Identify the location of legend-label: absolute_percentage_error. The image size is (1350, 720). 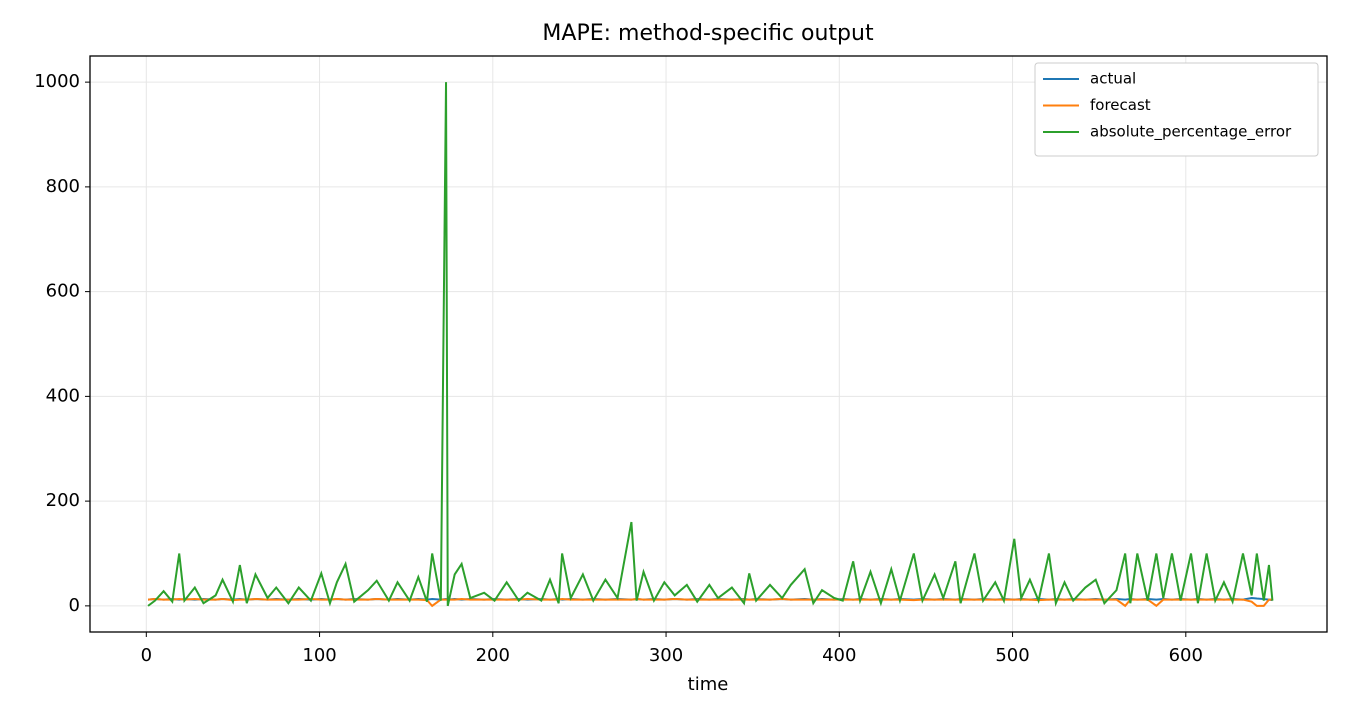
(1191, 132).